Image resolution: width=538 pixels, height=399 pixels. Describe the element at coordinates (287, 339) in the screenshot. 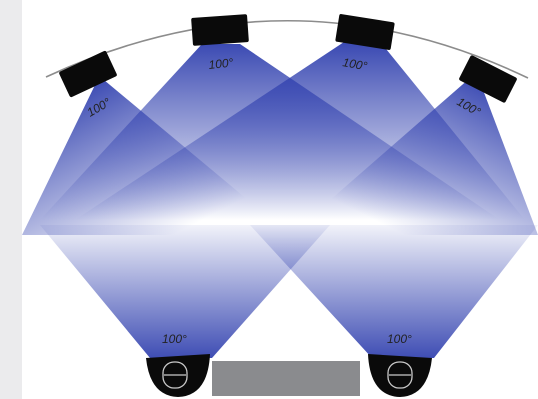

I see `bottom-angle-labels: 100° 100°` at that location.